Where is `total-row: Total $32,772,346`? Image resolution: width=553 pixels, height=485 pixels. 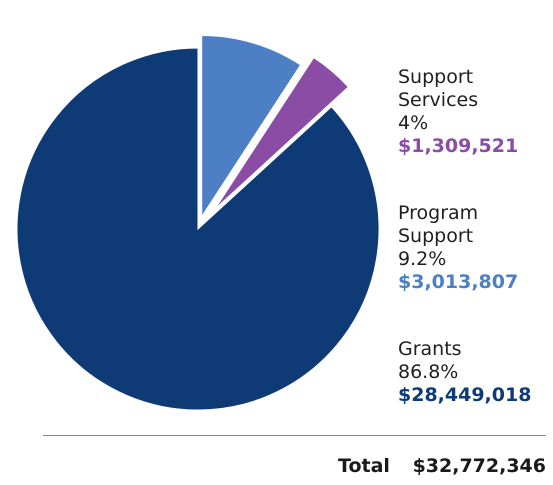
total-row: Total $32,772,346 is located at coordinates (442, 466).